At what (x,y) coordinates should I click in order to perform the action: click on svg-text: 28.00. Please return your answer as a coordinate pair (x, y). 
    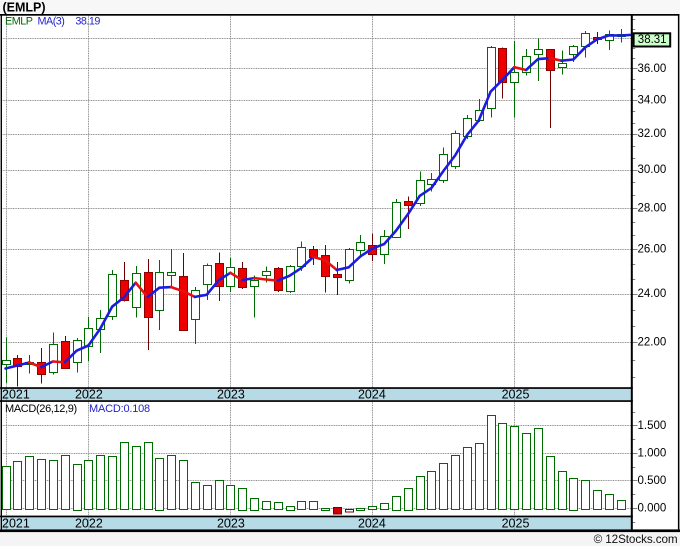
    Looking at the image, I should click on (652, 209).